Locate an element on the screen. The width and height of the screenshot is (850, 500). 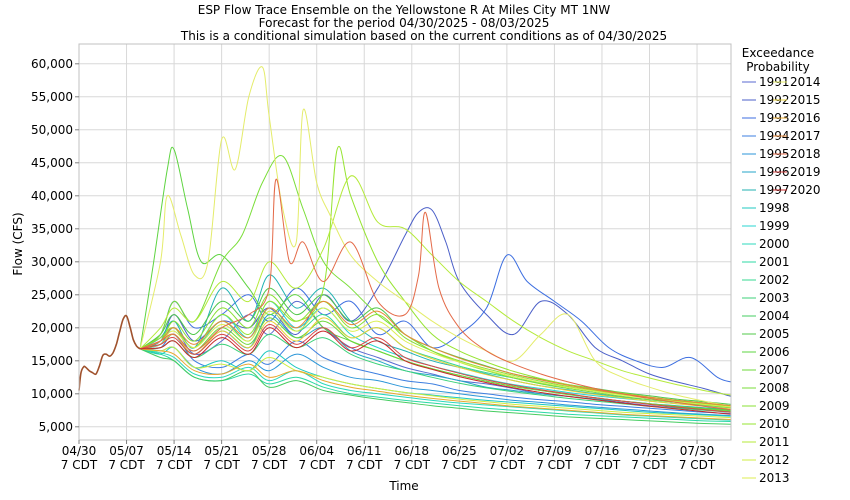
legend-label-2004: 2004 is located at coordinates (774, 316).